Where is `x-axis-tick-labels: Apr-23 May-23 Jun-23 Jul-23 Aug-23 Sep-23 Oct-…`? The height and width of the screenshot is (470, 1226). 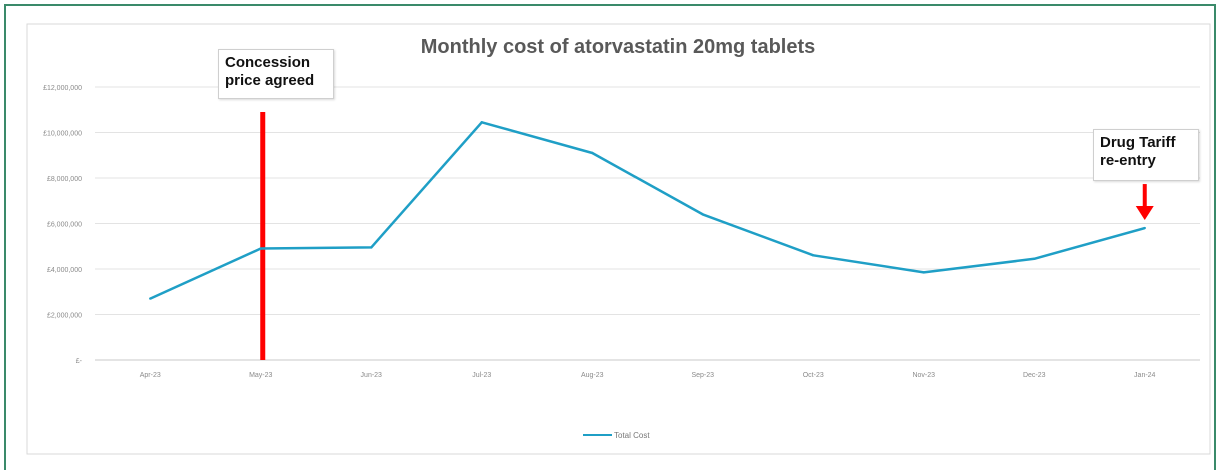
x-axis-tick-labels: Apr-23 May-23 Jun-23 Jul-23 Aug-23 Sep-23 Oct-… is located at coordinates (648, 375).